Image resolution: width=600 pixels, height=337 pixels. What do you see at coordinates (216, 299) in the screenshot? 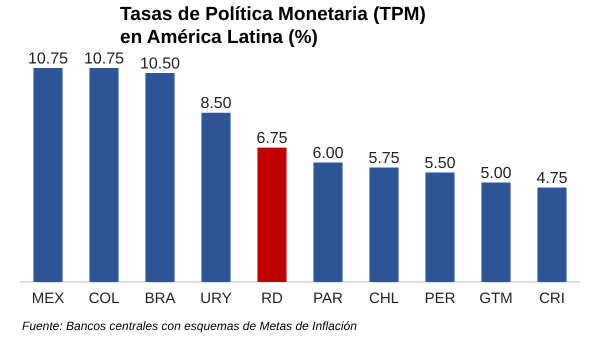
I see `x-tick-label: URY` at bounding box center [216, 299].